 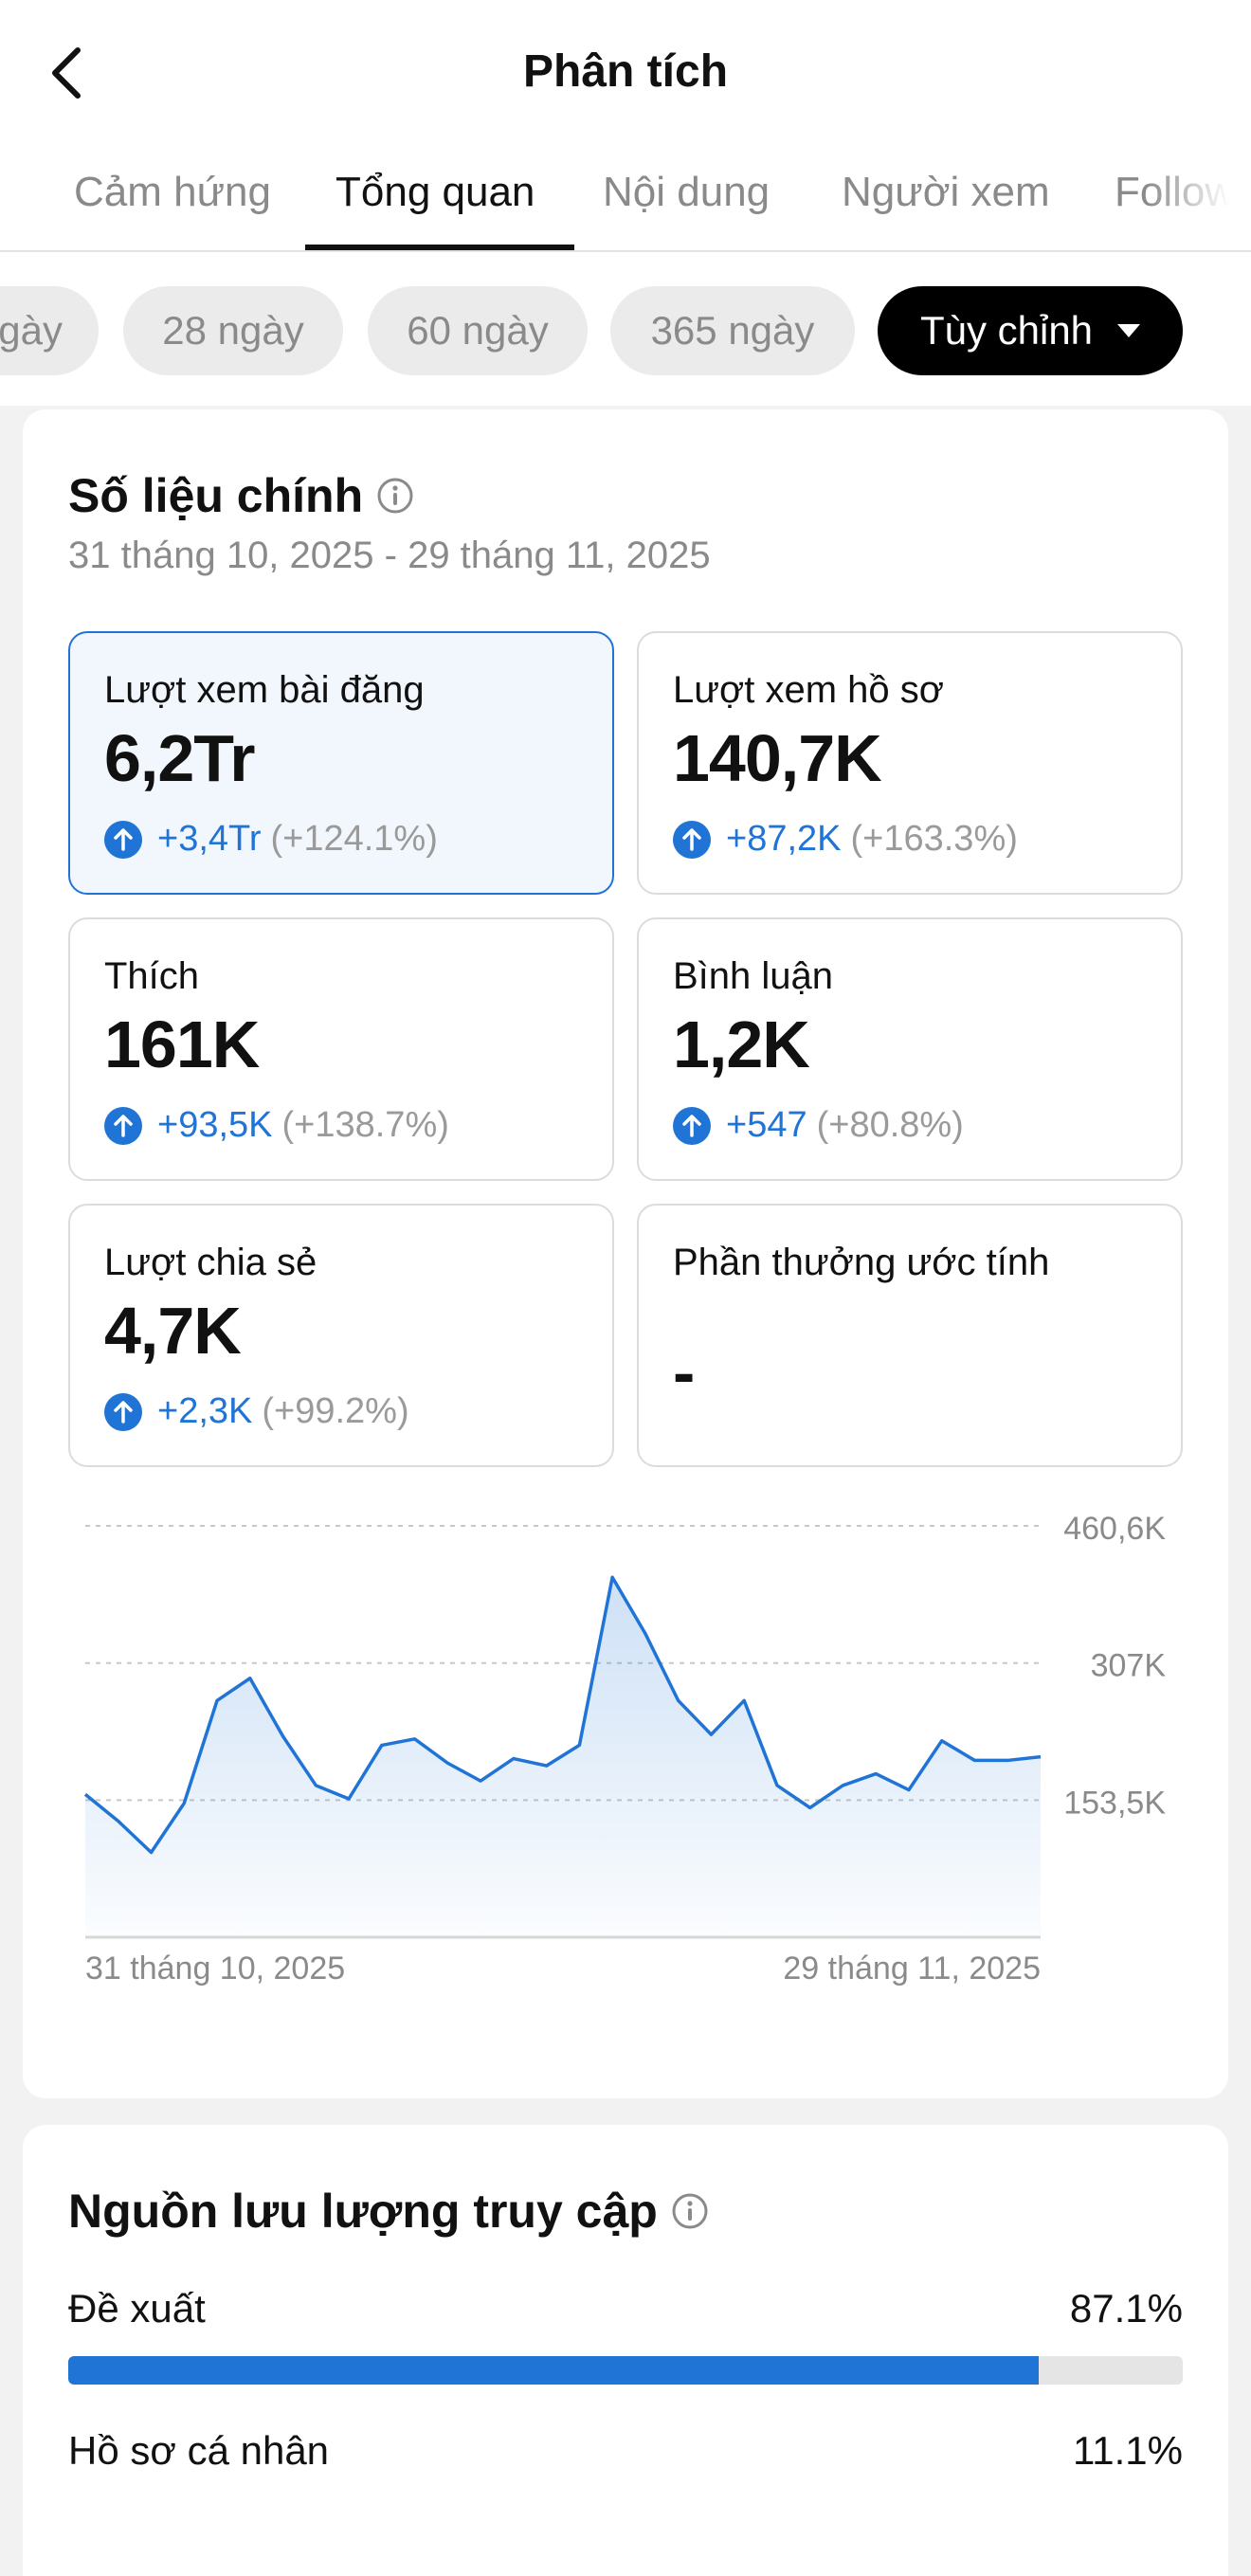 What do you see at coordinates (257, 1411) in the screenshot?
I see `metric-change: +2,3K (+99.2%)` at bounding box center [257, 1411].